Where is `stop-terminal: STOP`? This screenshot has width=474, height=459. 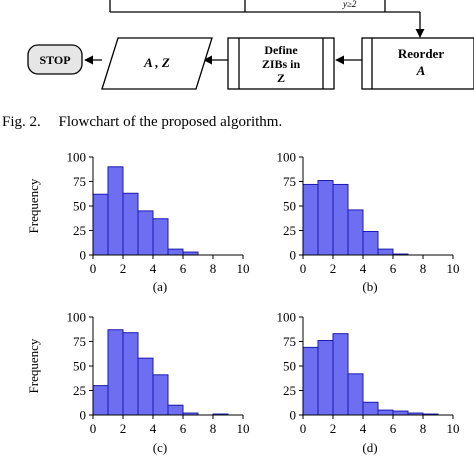 stop-terminal: STOP is located at coordinates (55, 59).